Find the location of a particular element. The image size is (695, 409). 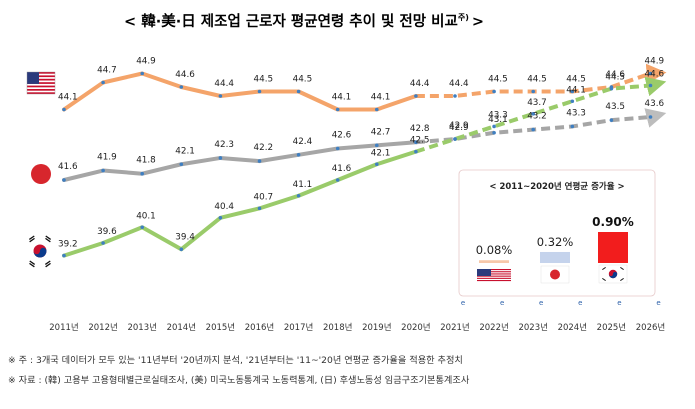

korea-data-label: 42.5 is located at coordinates (420, 141).